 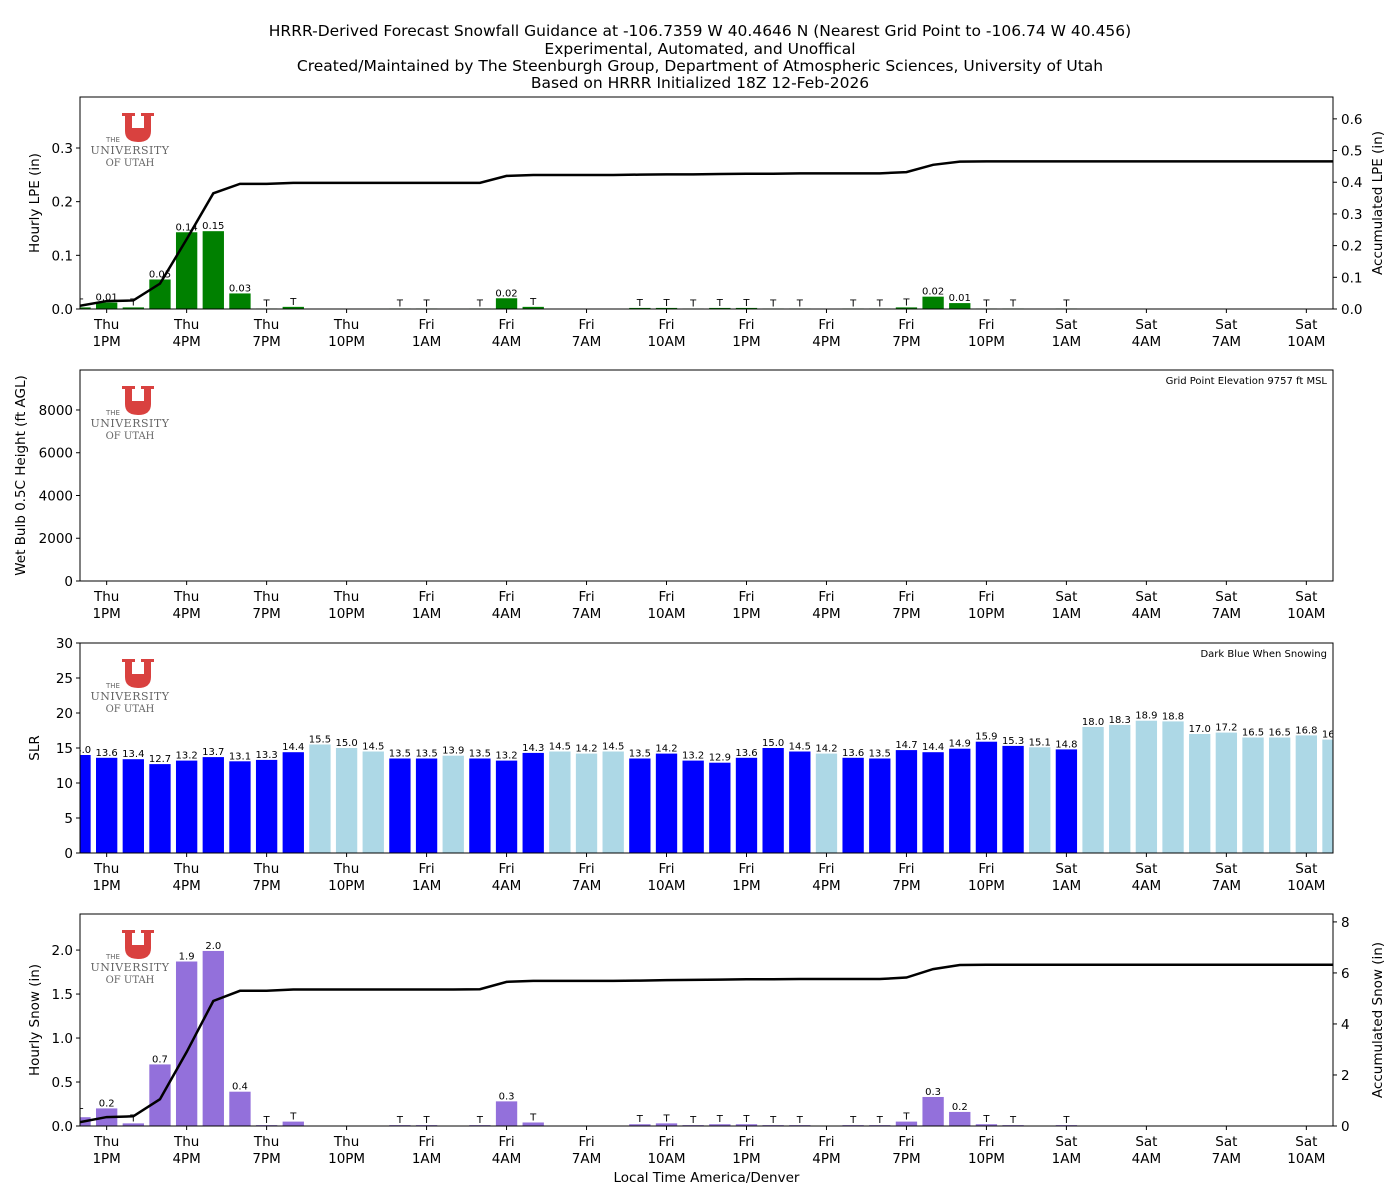 I want to click on bar-label: 14.4, so click(x=933, y=747).